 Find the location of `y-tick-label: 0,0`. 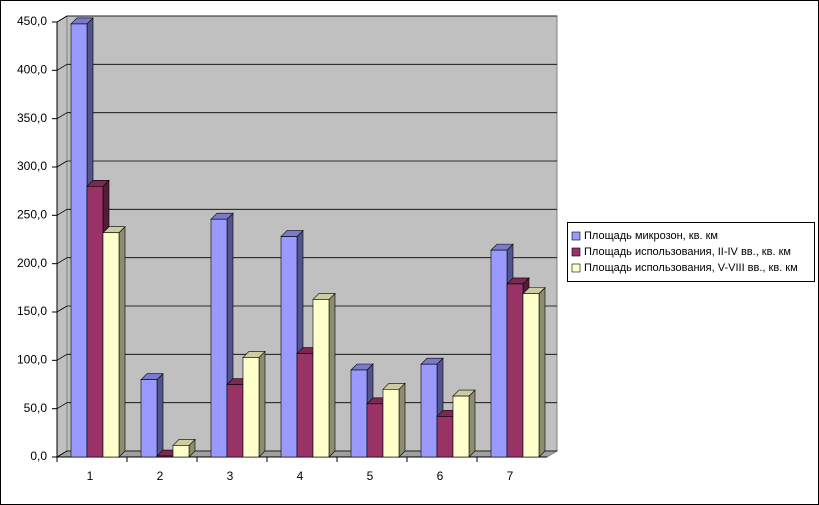

y-tick-label: 0,0 is located at coordinates (38, 456).